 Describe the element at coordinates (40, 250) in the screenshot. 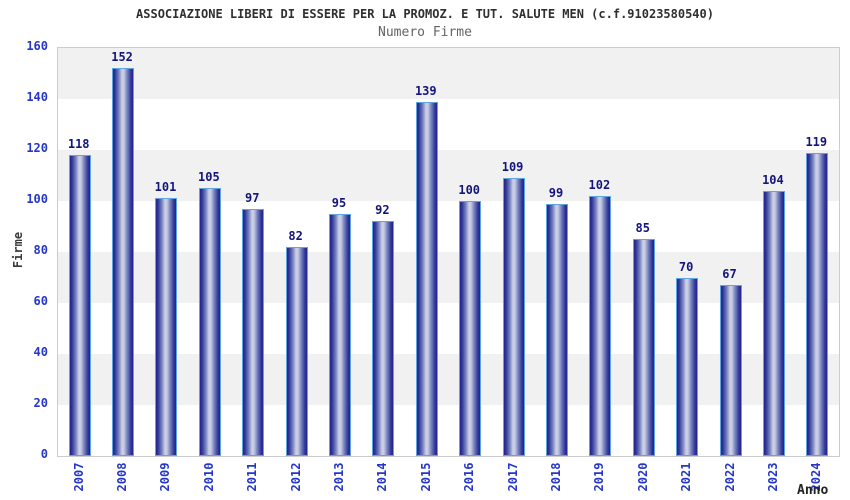

I see `y-tick-label: 80` at that location.